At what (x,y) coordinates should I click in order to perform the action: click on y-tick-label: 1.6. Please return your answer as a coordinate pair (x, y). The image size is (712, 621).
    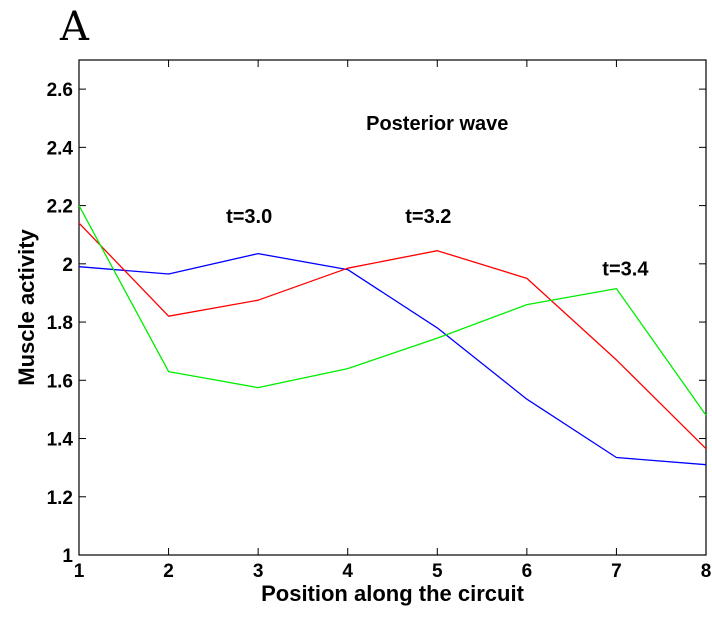
    Looking at the image, I should click on (60, 381).